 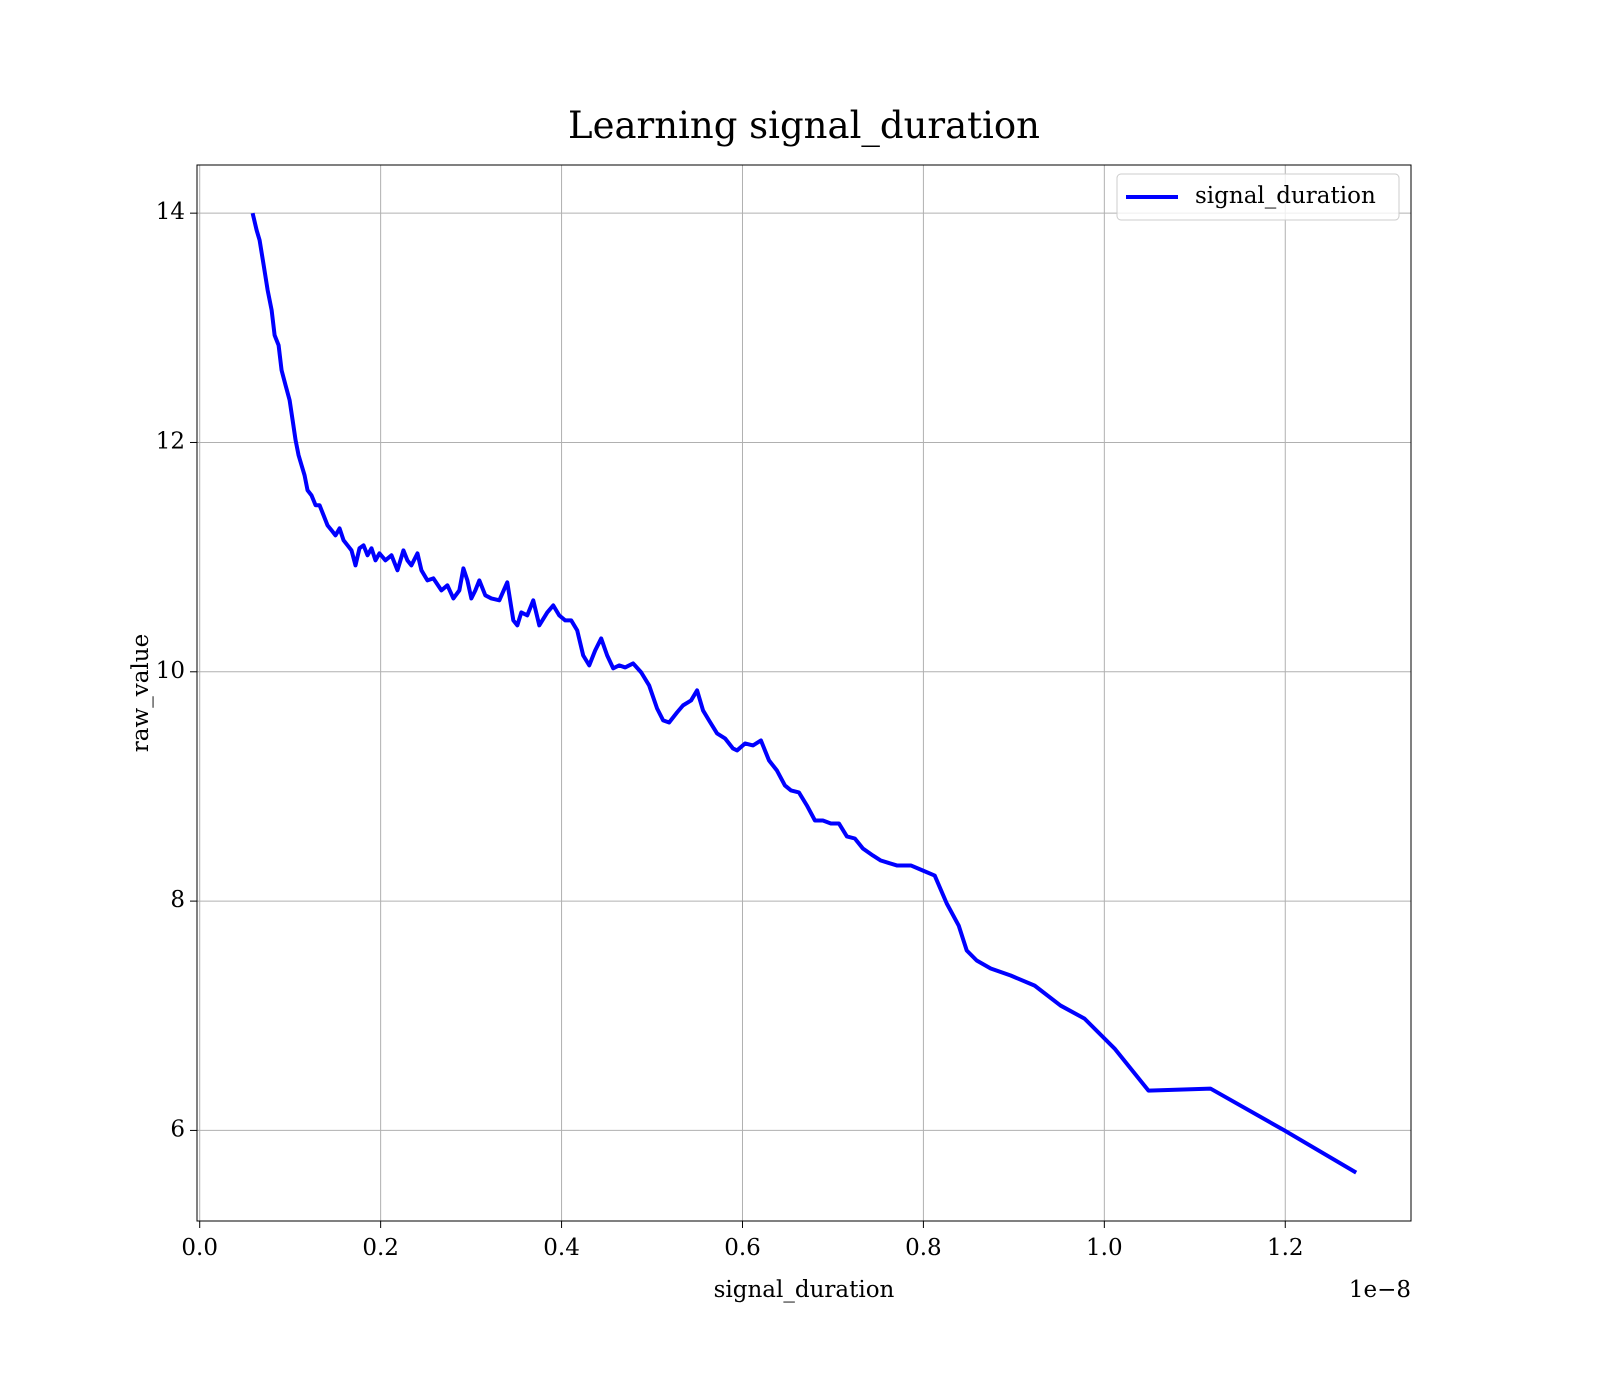 I want to click on y-tick-label: 10, so click(x=170, y=671).